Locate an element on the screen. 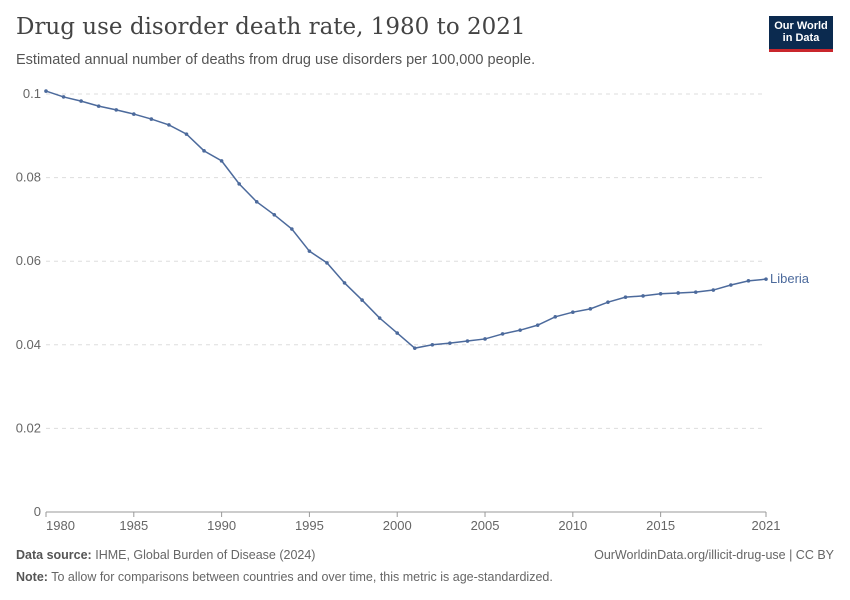  x-tick-label: 1985 is located at coordinates (133, 525).